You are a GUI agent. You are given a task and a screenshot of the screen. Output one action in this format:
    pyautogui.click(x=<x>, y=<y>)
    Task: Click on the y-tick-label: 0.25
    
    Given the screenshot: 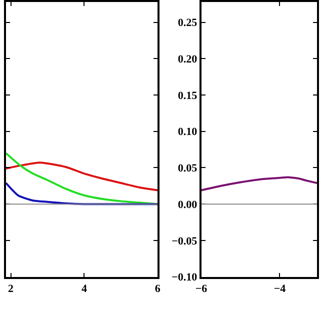 What is the action you would take?
    pyautogui.click(x=188, y=23)
    